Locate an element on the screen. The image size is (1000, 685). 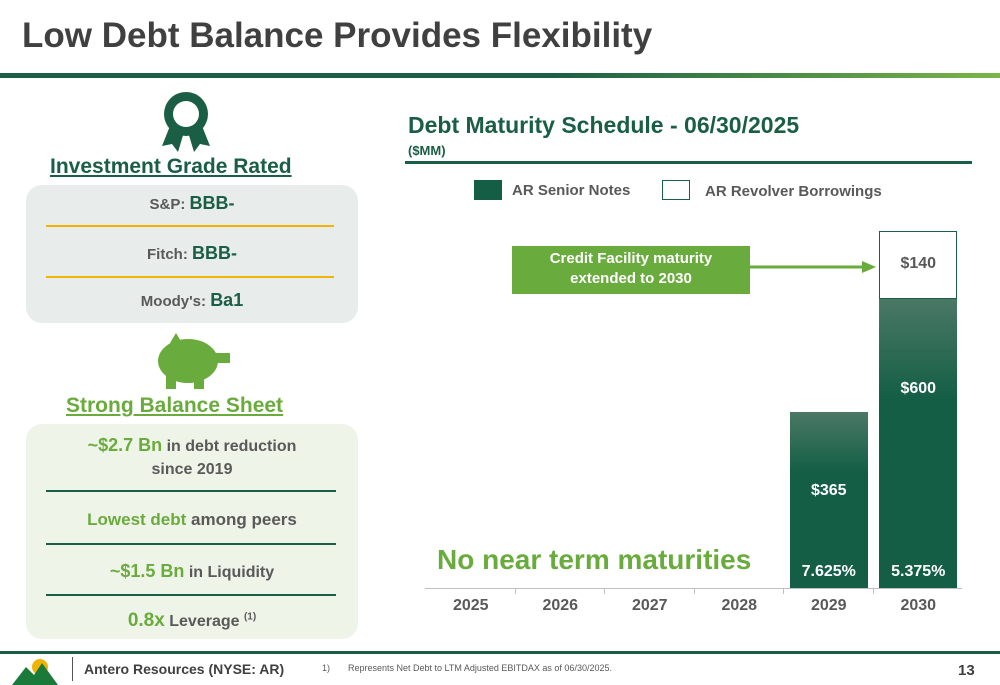
chart-title: Debt Maturity Schedule - 06/30/2025 is located at coordinates (604, 125).